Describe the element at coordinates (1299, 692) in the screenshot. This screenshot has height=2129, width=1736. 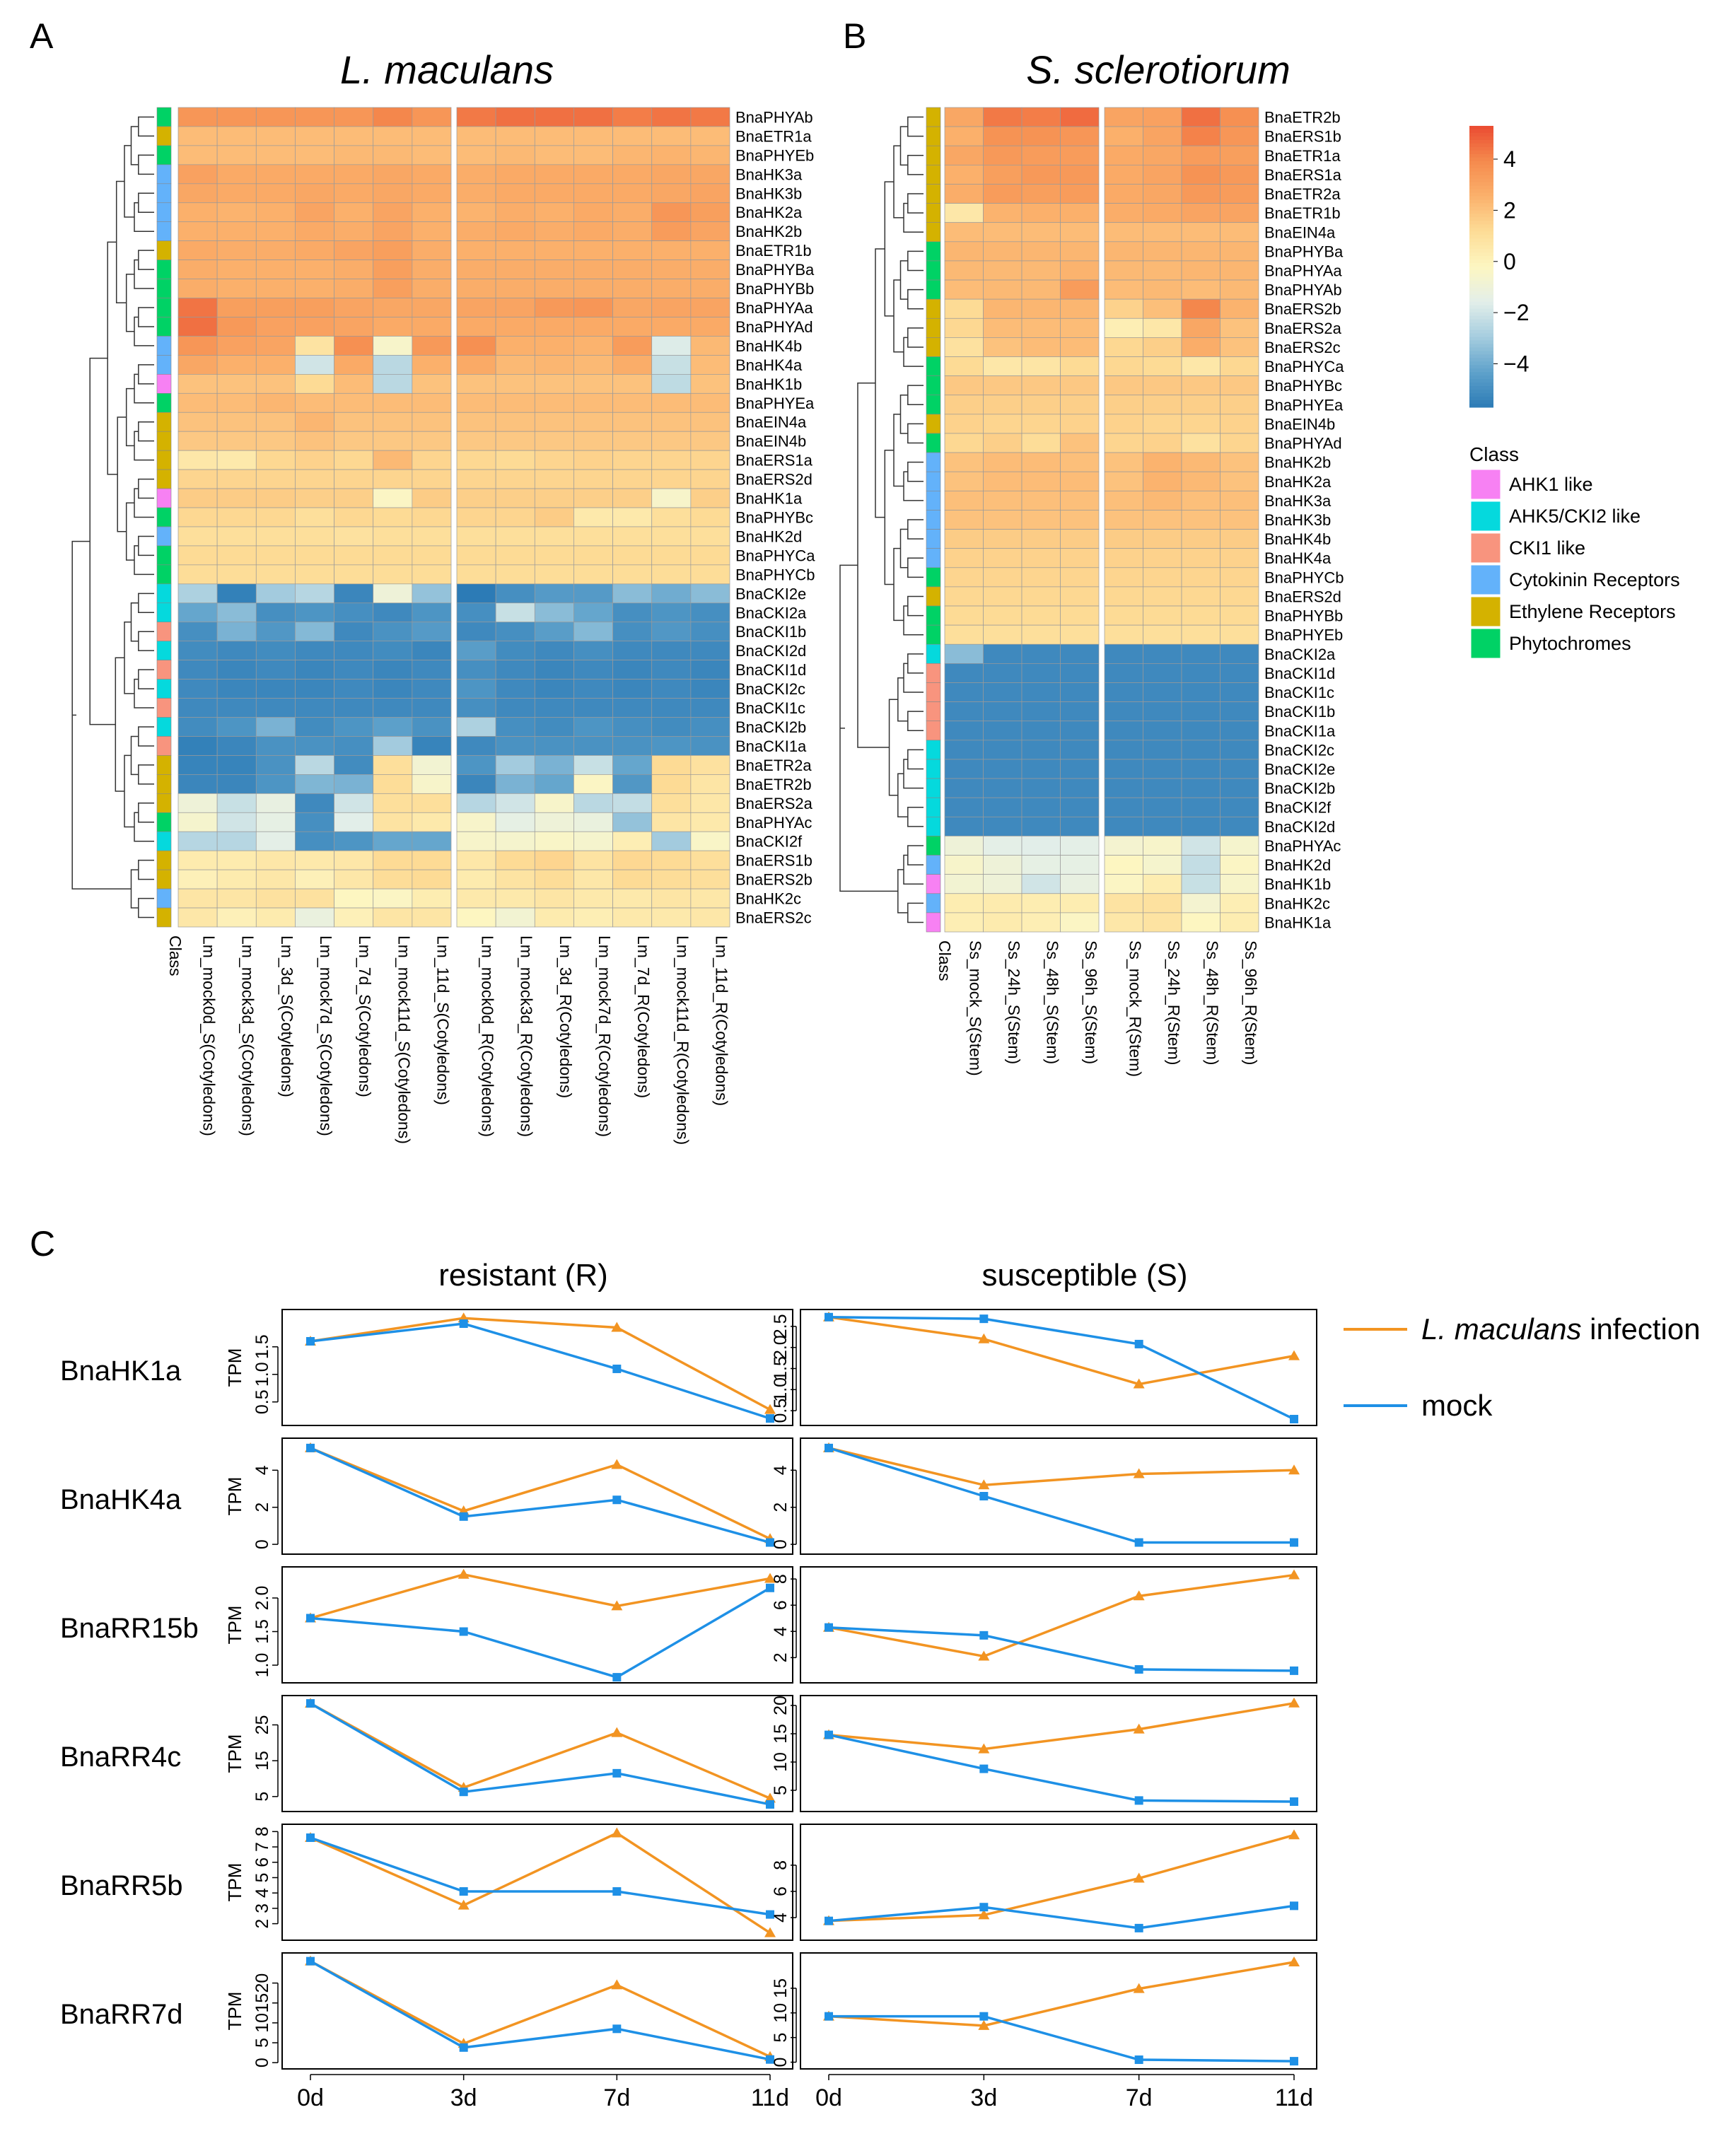
I see `row-label-bnacki1c: BnaCKI1c` at that location.